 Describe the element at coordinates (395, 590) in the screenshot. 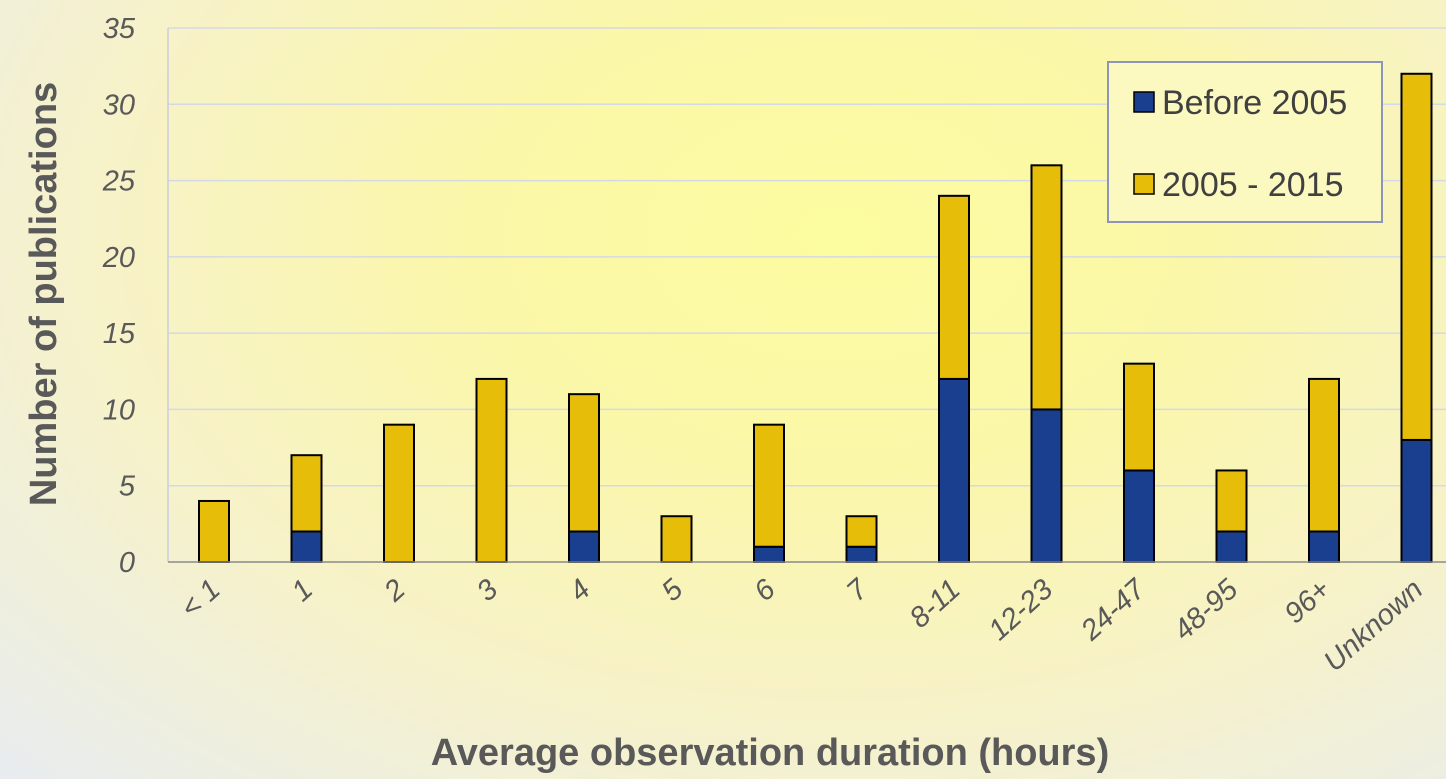

I see `x-tick-label: 2` at that location.